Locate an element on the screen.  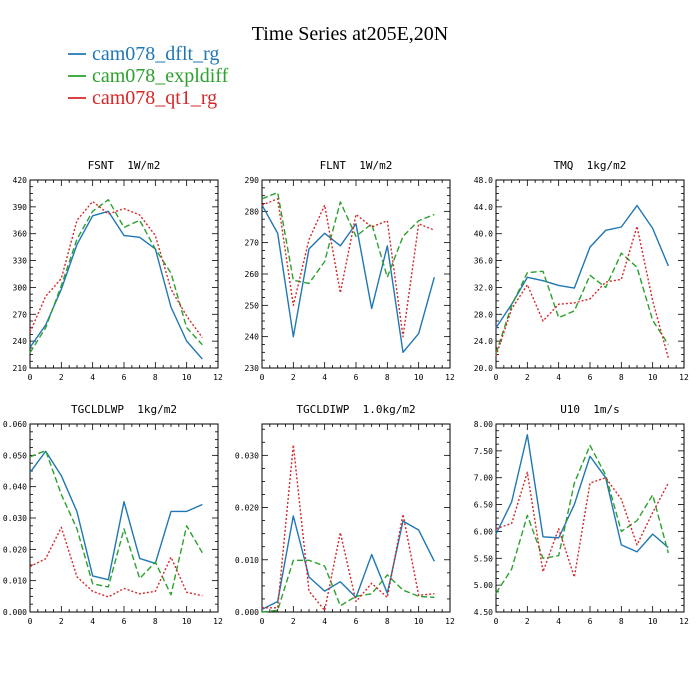
y-tick-label: 24.0 is located at coordinates (483, 341).